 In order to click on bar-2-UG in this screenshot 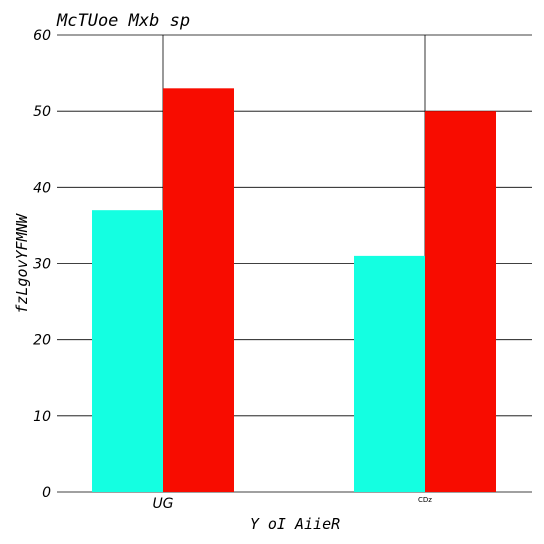, I will do `click(198, 290)`.